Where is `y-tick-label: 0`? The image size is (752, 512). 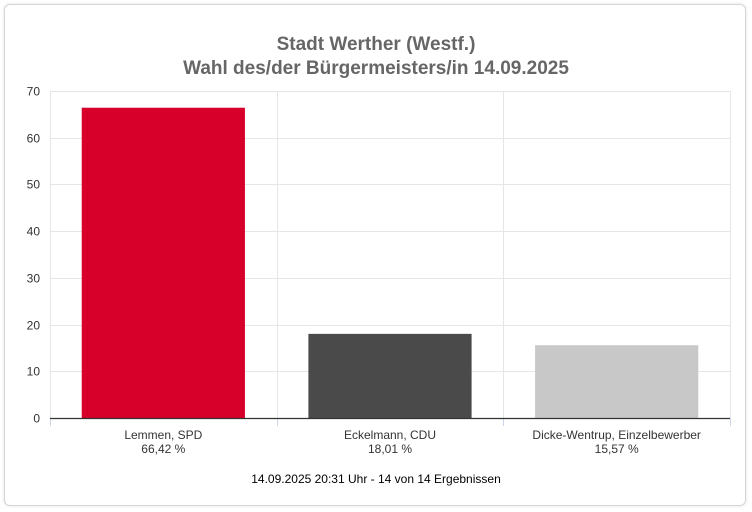
y-tick-label: 0 is located at coordinates (36, 419).